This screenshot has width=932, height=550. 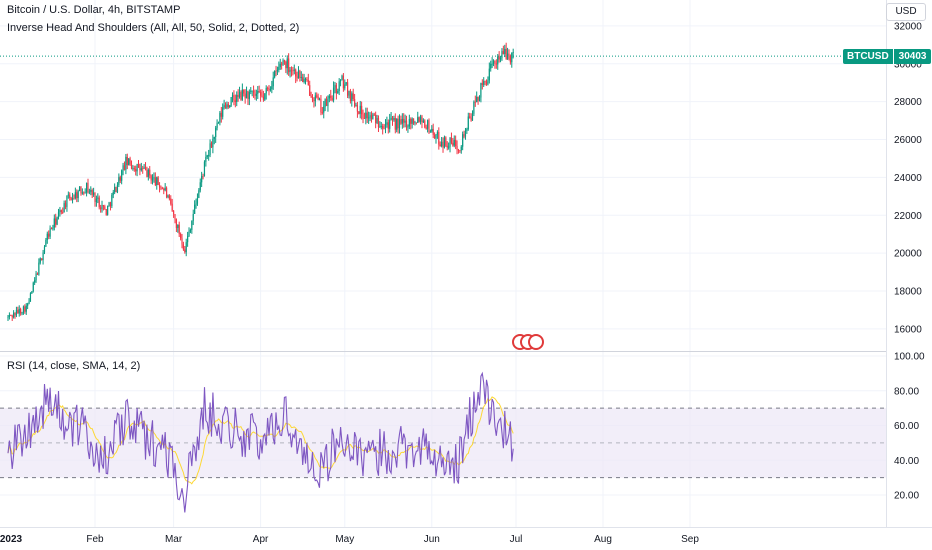 What do you see at coordinates (349, 539) in the screenshot?
I see `time-axis: 2023 Feb Mar Apr May Jun Jul Aug Sep` at bounding box center [349, 539].